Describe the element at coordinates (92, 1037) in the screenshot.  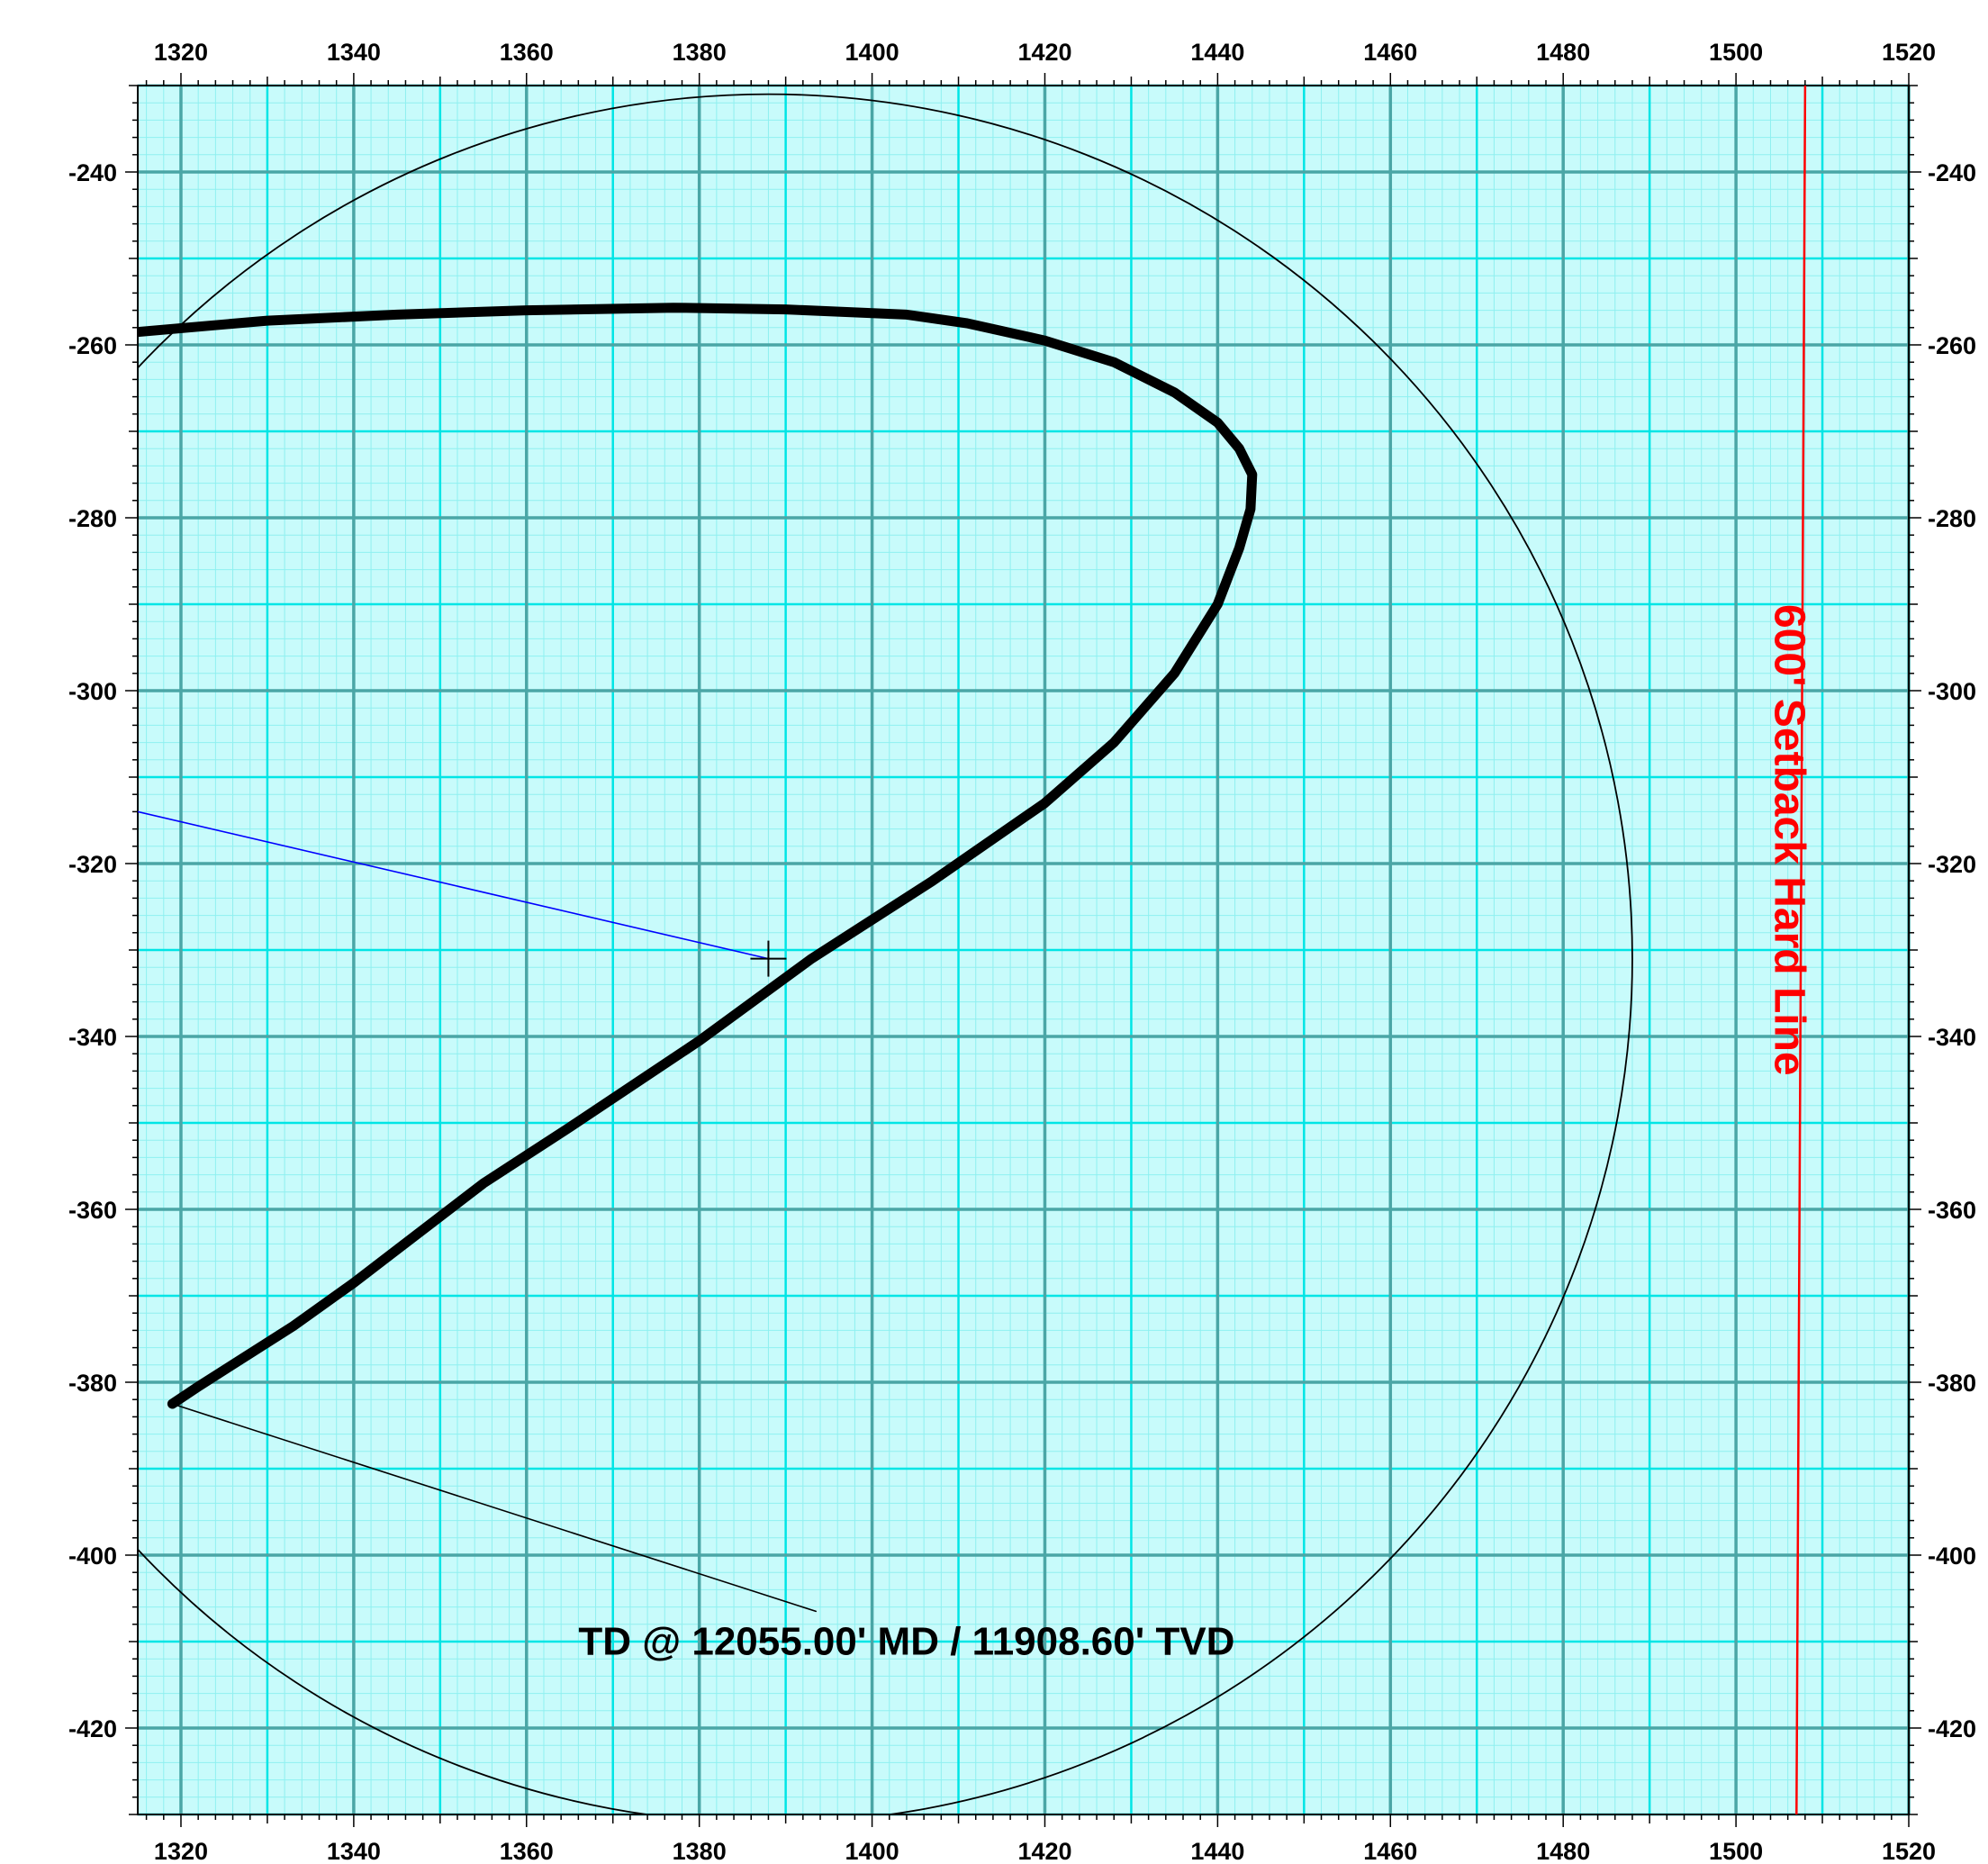
I see `y-tick-label-left: -340` at that location.